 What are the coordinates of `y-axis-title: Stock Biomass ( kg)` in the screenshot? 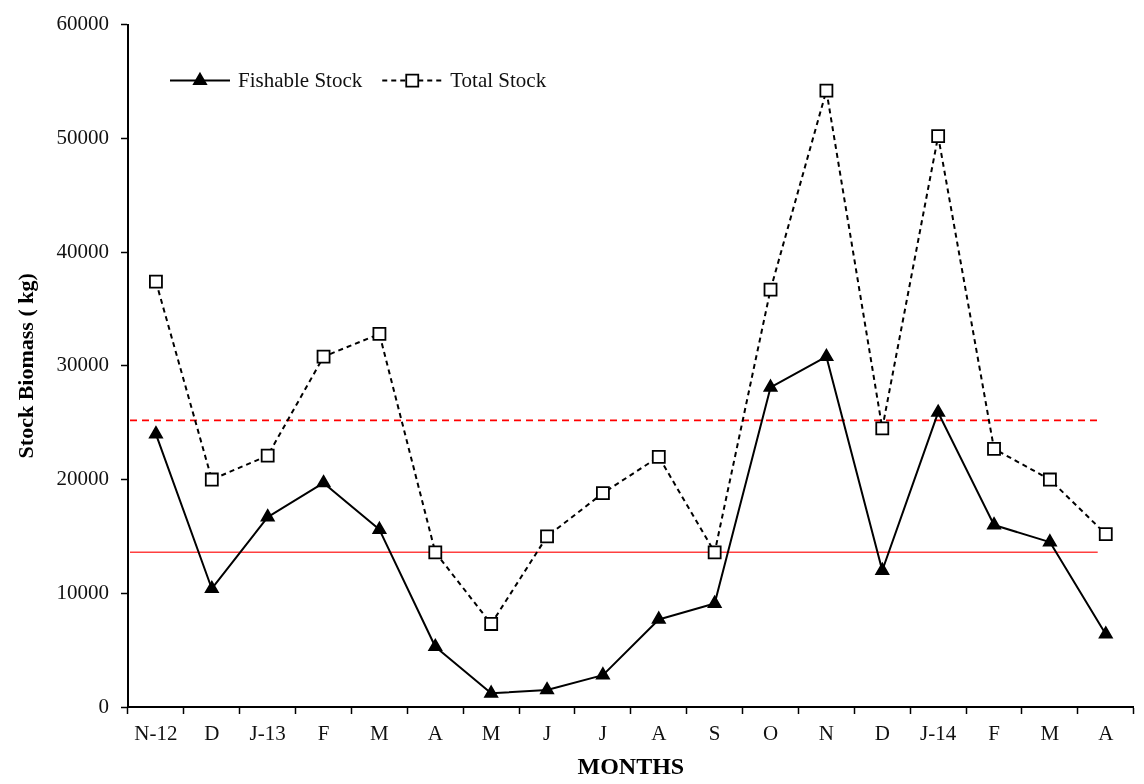 It's located at (25, 366).